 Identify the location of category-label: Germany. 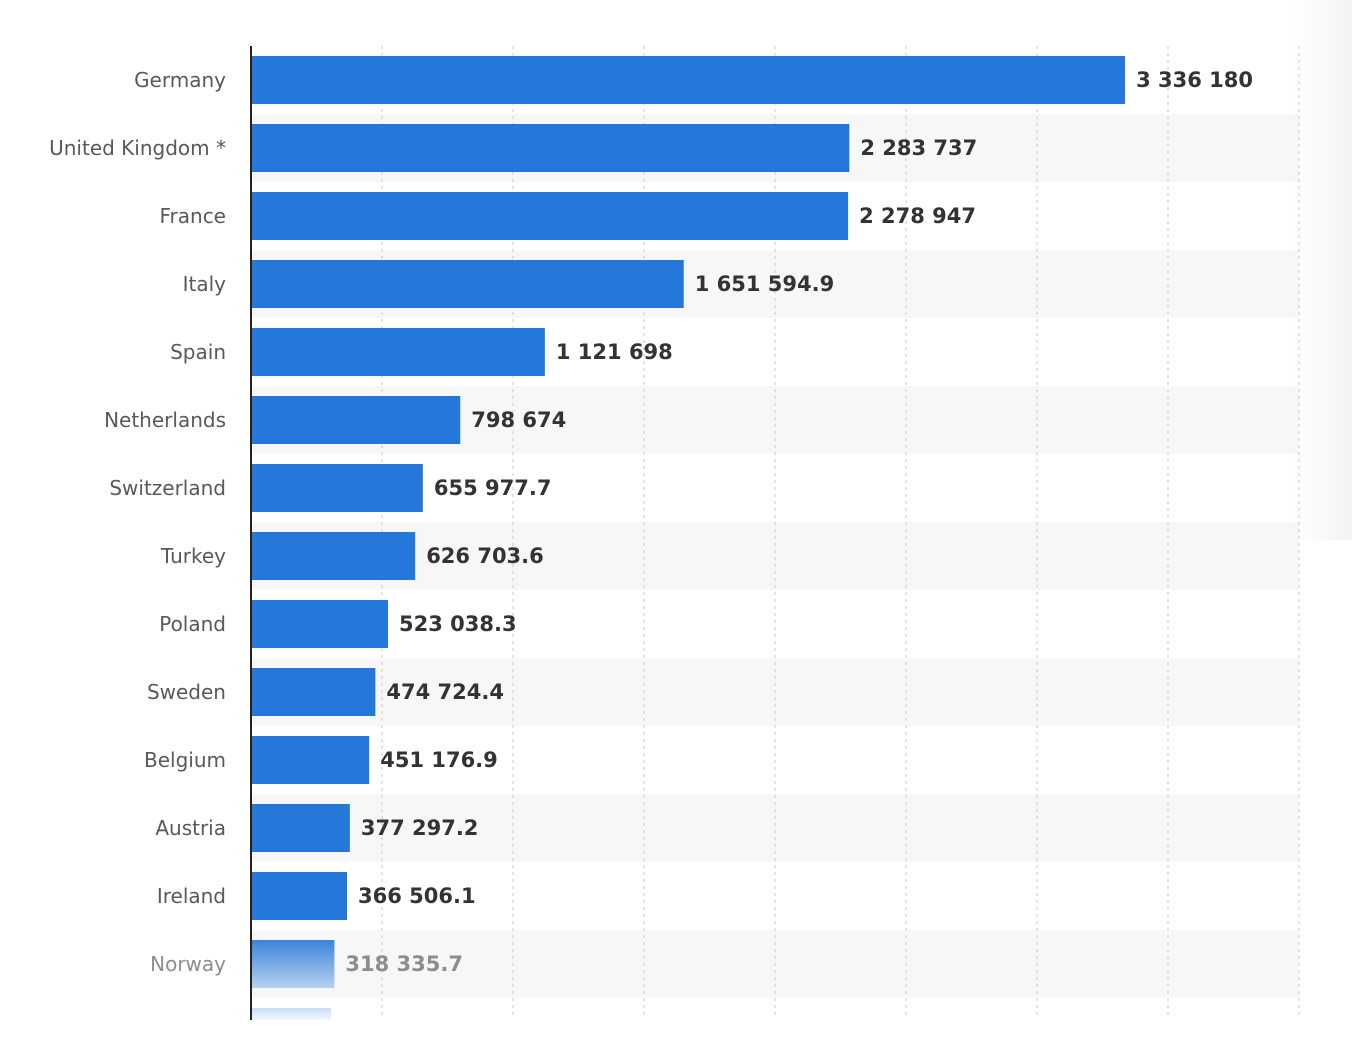
(180, 80).